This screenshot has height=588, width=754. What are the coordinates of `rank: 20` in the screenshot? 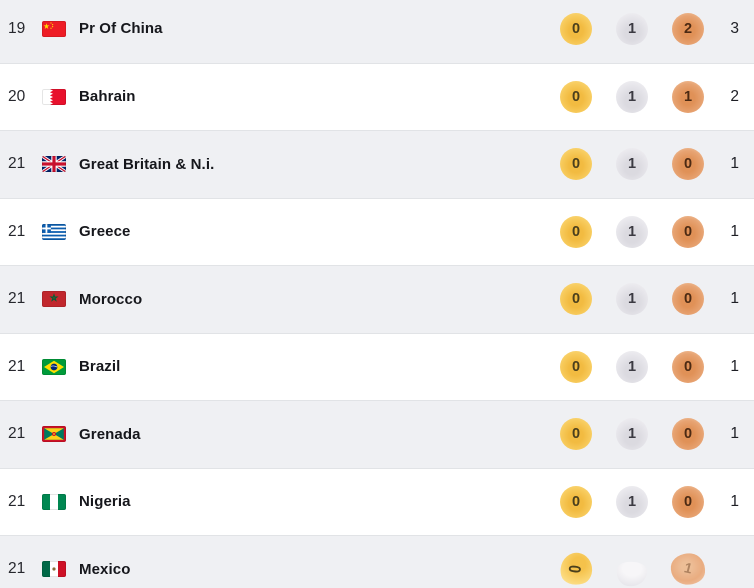 It's located at (17, 96).